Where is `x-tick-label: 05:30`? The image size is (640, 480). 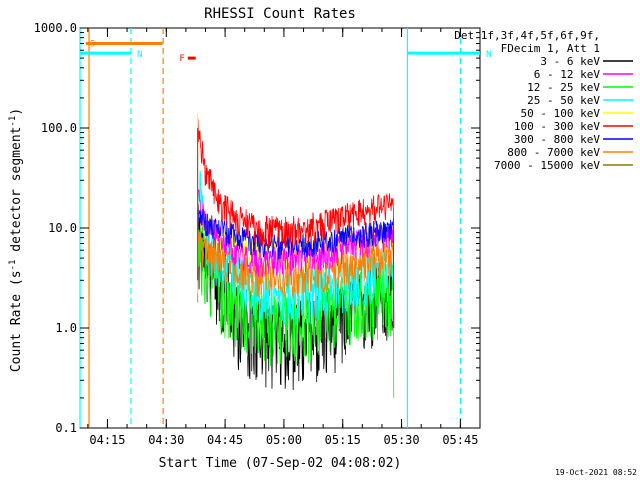
x-tick-label: 05:30 is located at coordinates (402, 440).